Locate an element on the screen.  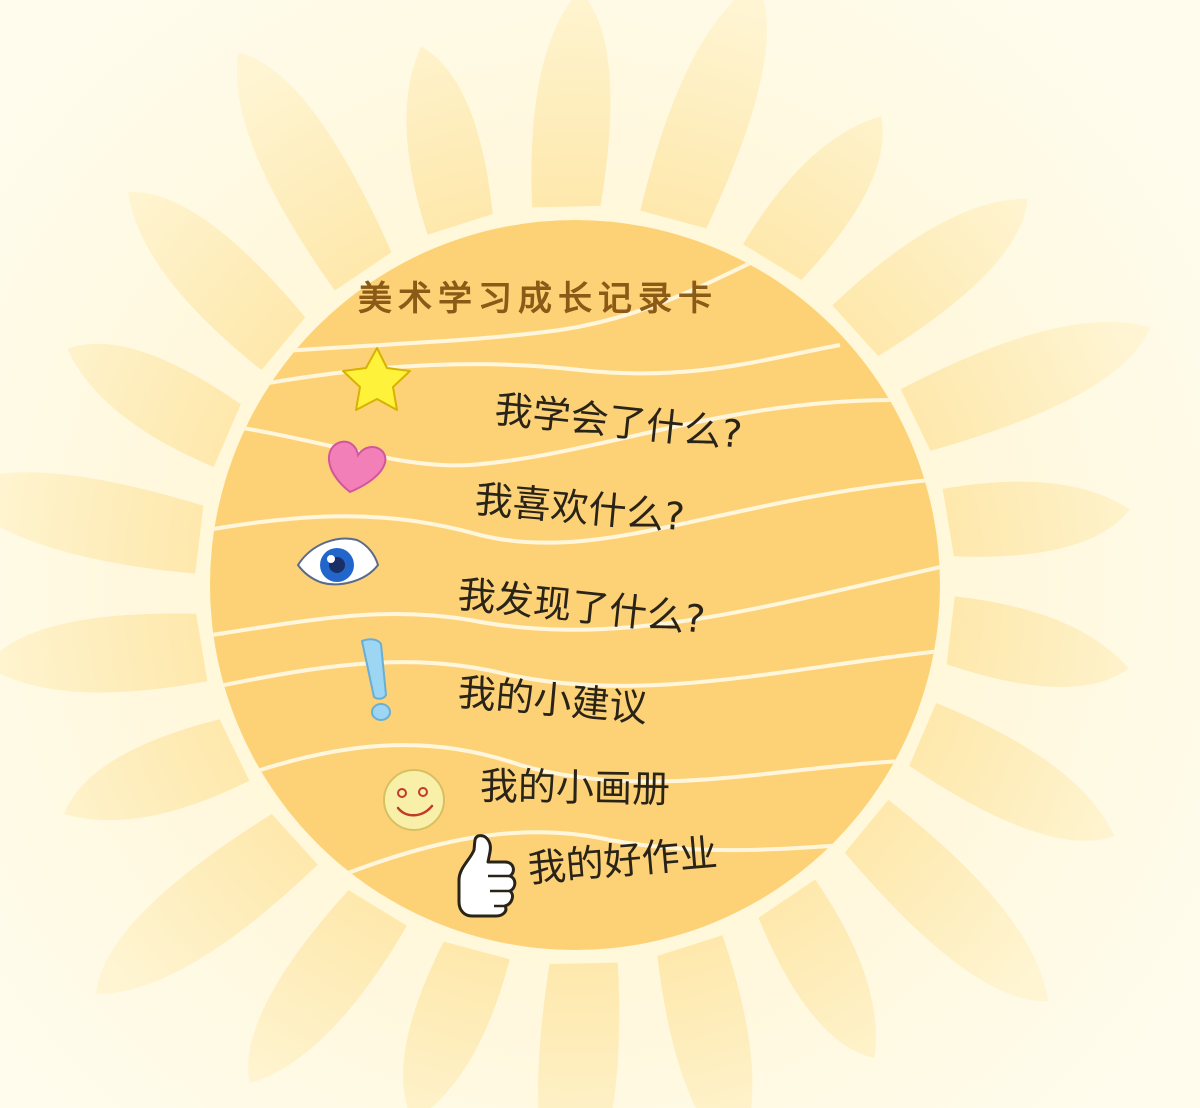
smiley-face-icon is located at coordinates (414, 800).